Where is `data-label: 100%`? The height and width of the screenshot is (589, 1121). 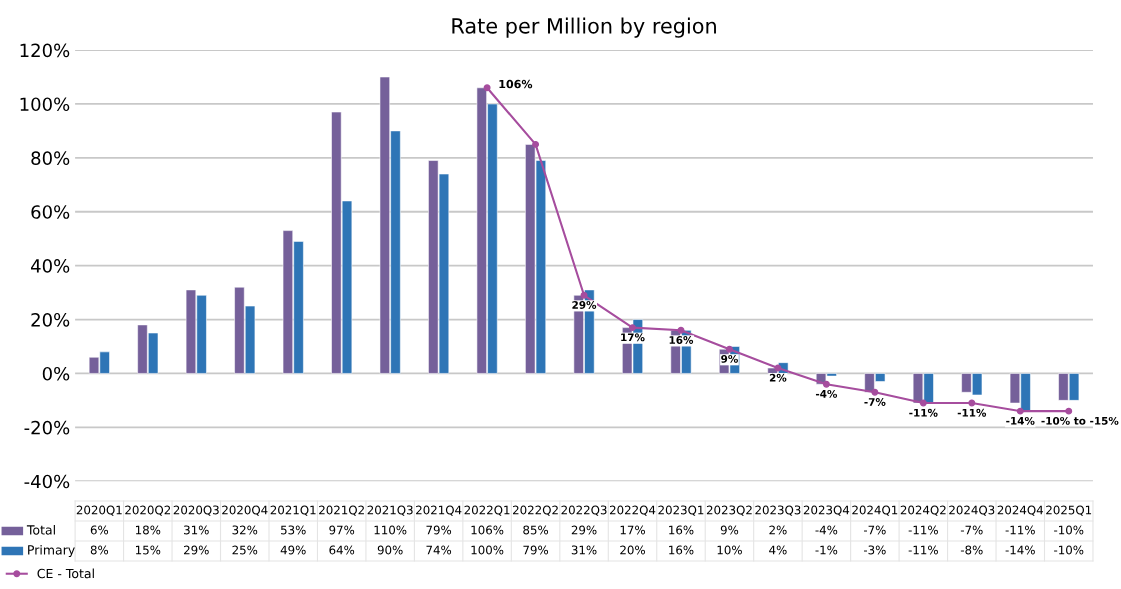 data-label: 100% is located at coordinates (487, 550).